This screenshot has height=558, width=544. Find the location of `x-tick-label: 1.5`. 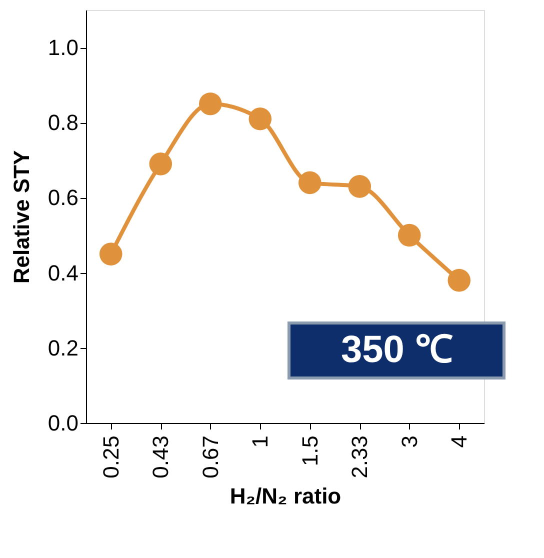

x-tick-label: 1.5 is located at coordinates (309, 451).